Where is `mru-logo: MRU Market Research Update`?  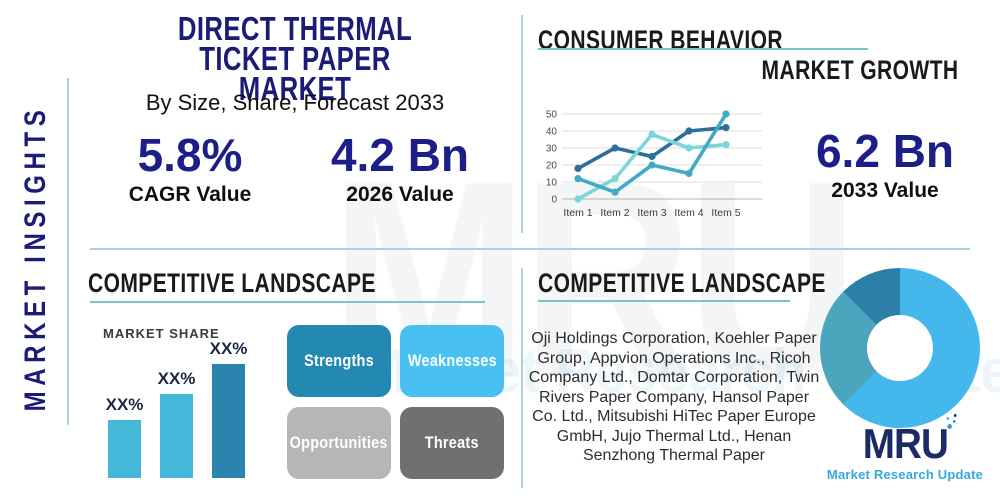
mru-logo: MRU Market Research Update is located at coordinates (905, 451).